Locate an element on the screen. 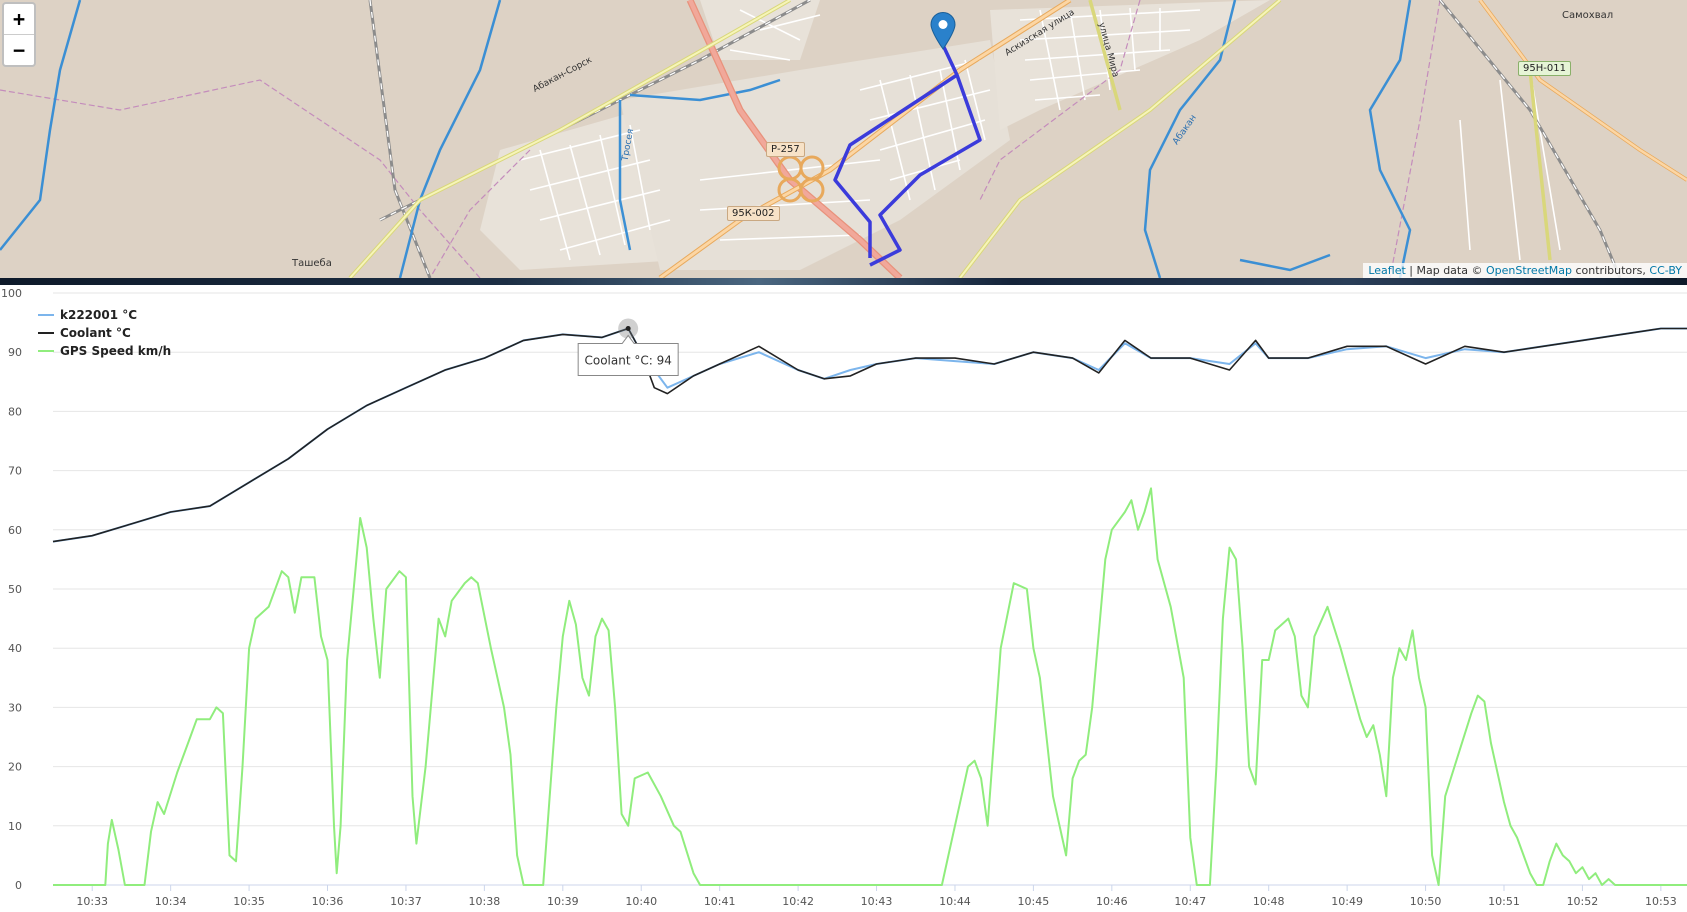 The image size is (1687, 912). tooltip-box is located at coordinates (628, 355).